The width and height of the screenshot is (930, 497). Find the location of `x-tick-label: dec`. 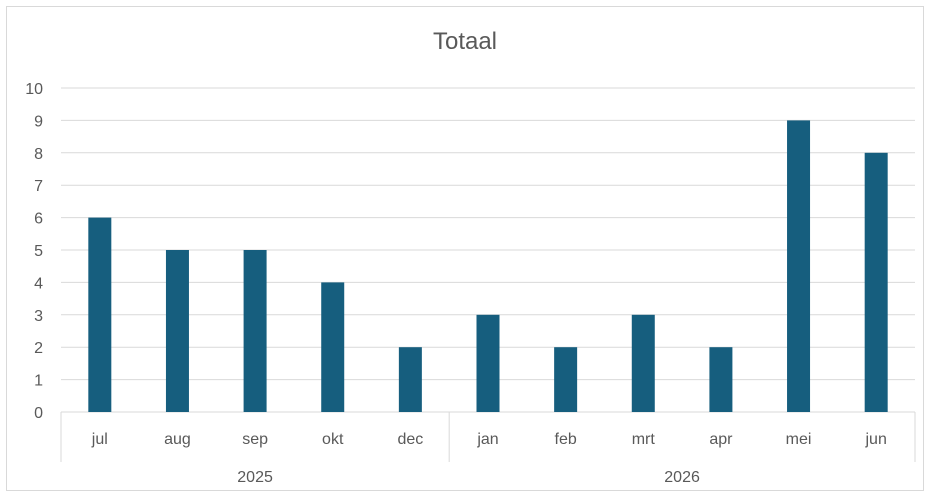

x-tick-label: dec is located at coordinates (410, 439).